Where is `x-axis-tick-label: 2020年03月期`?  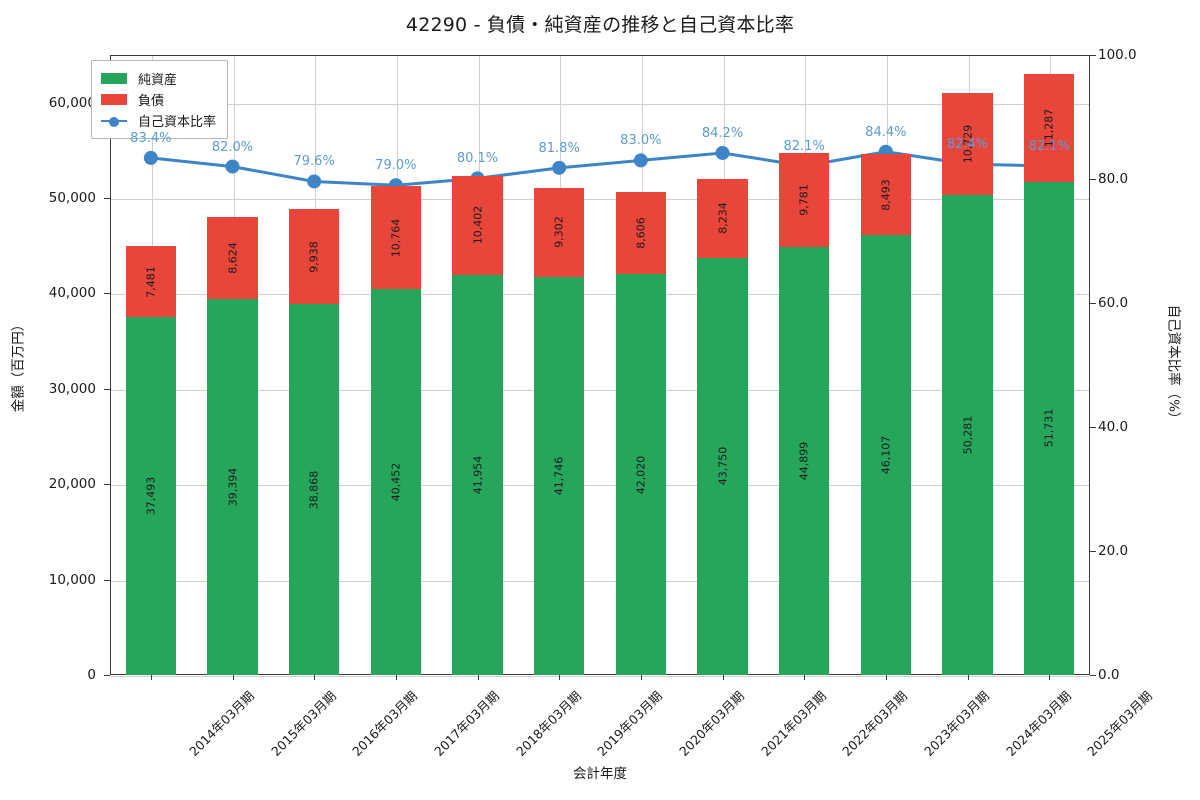 x-axis-tick-label: 2020年03月期 is located at coordinates (711, 723).